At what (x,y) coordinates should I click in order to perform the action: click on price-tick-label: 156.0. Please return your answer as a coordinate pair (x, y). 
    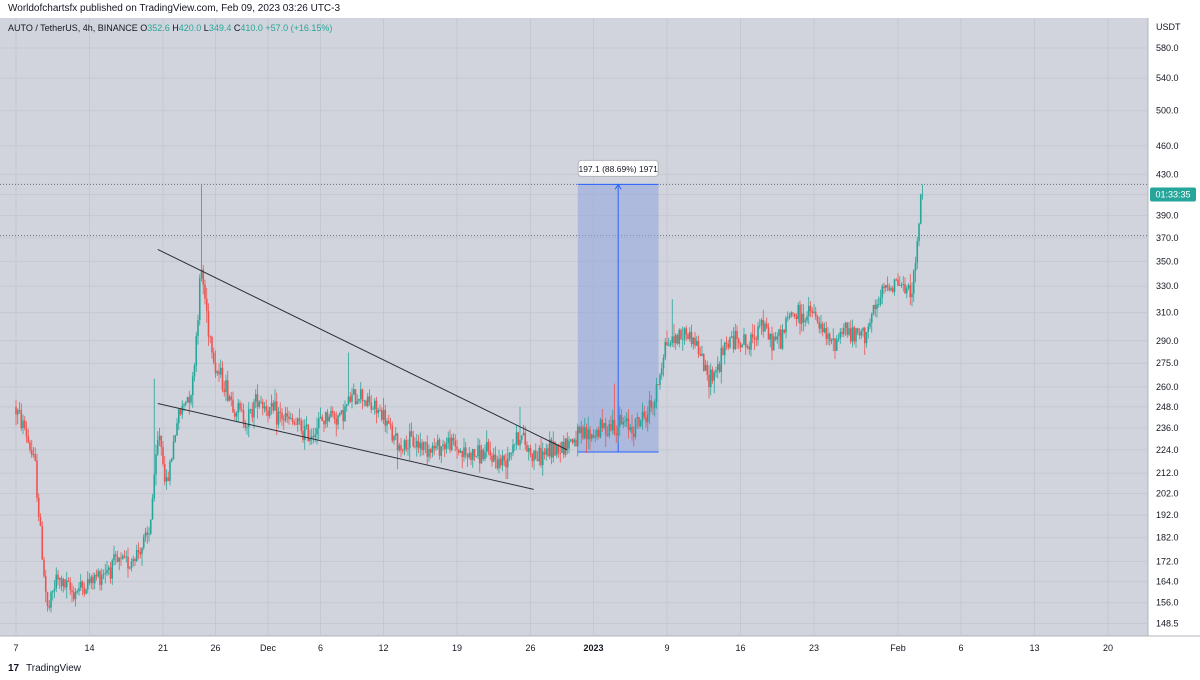
    Looking at the image, I should click on (1167, 603).